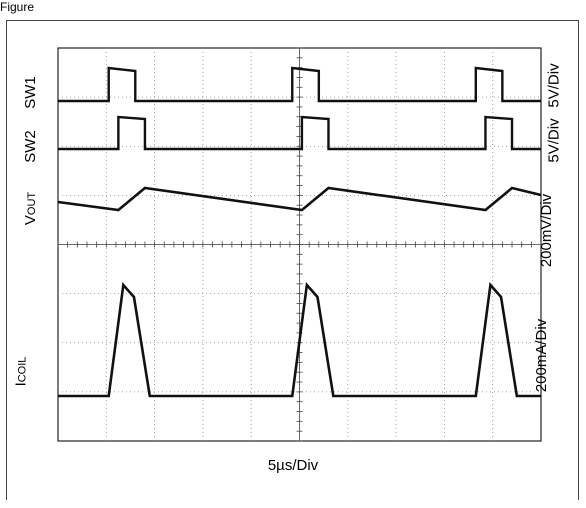 The width and height of the screenshot is (586, 508). Describe the element at coordinates (554, 140) in the screenshot. I see `scale-label-sw2: 5V/Div` at that location.